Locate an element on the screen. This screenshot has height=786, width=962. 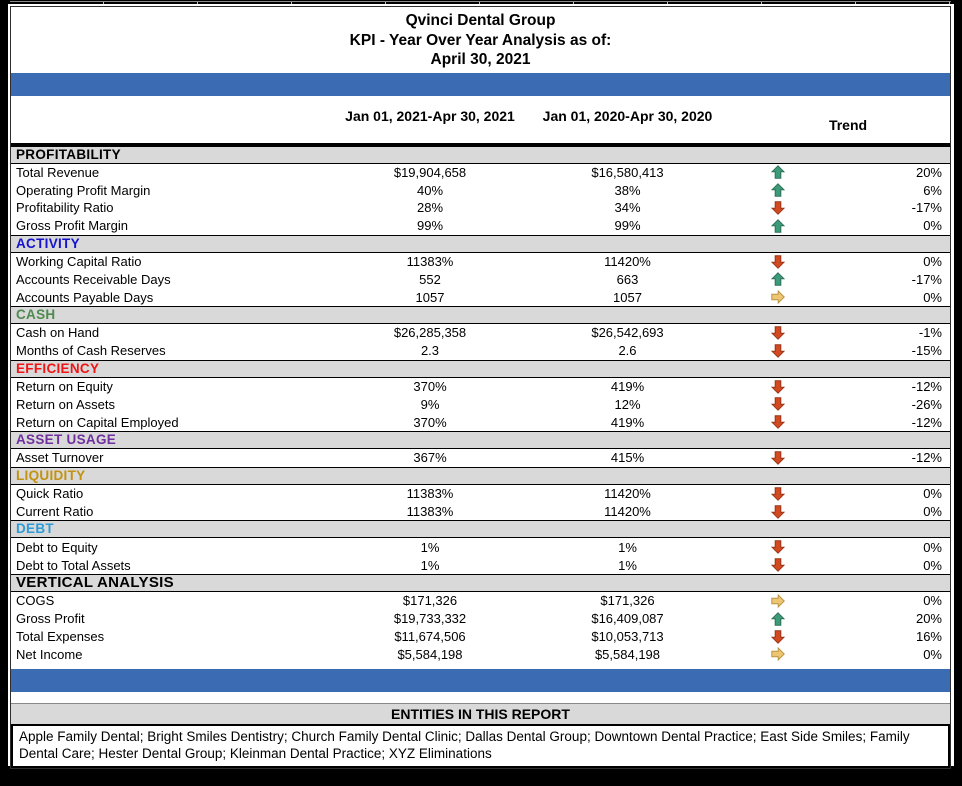
kpi-value-current: $171,326 is located at coordinates (430, 601).